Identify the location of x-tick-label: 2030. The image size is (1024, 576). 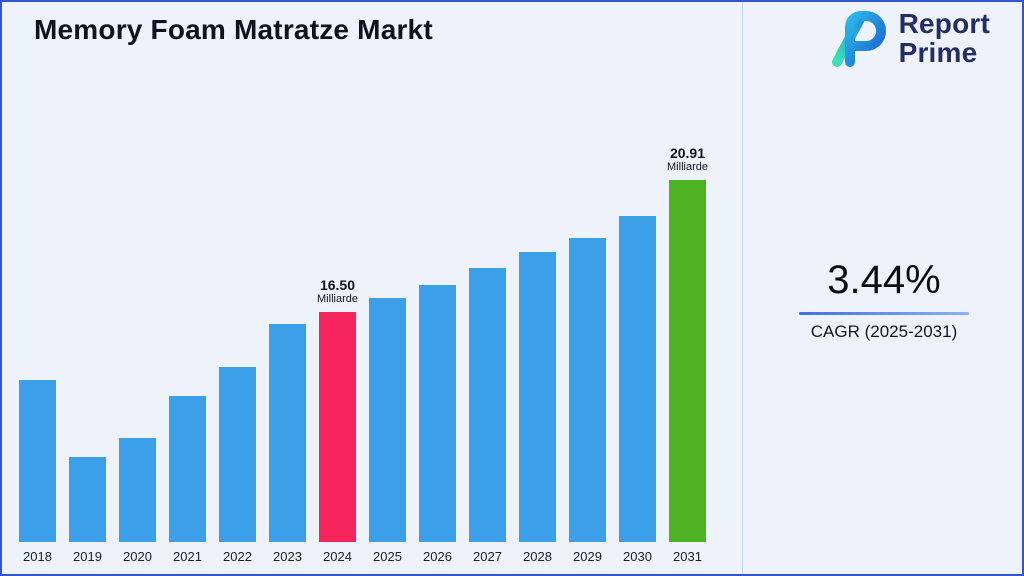
(637, 556).